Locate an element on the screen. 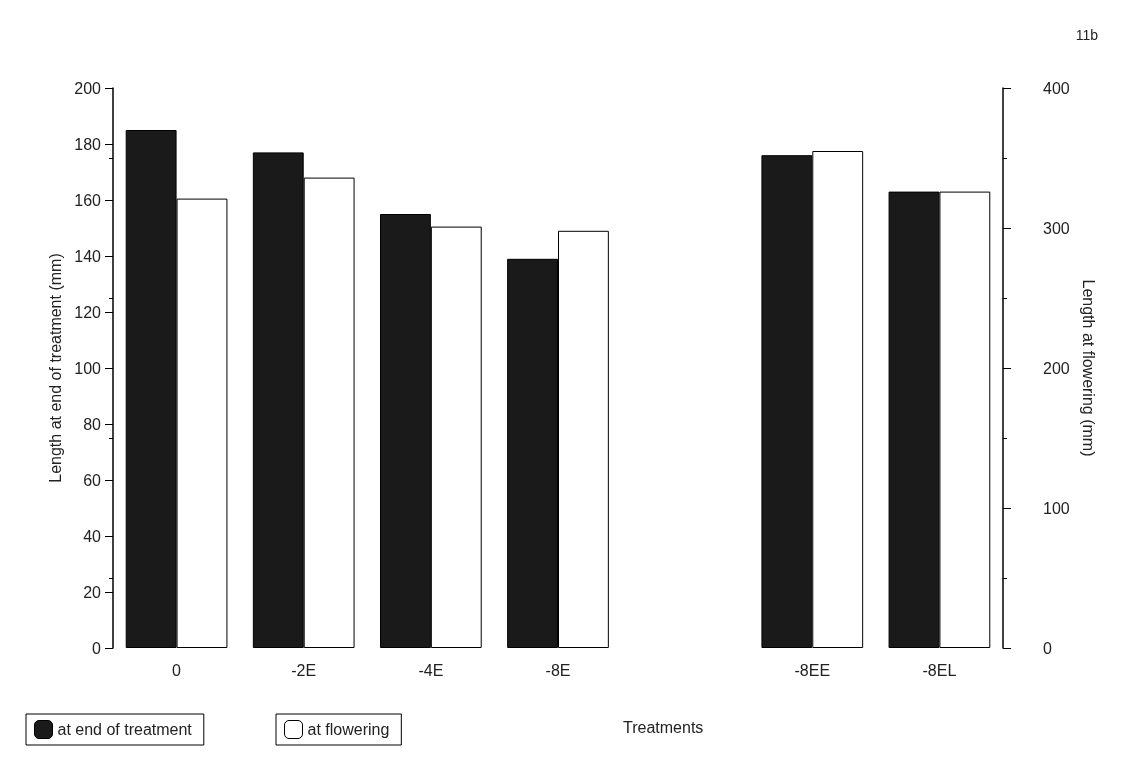 The image size is (1138, 773). y2-tick-label: 300 is located at coordinates (1056, 228).